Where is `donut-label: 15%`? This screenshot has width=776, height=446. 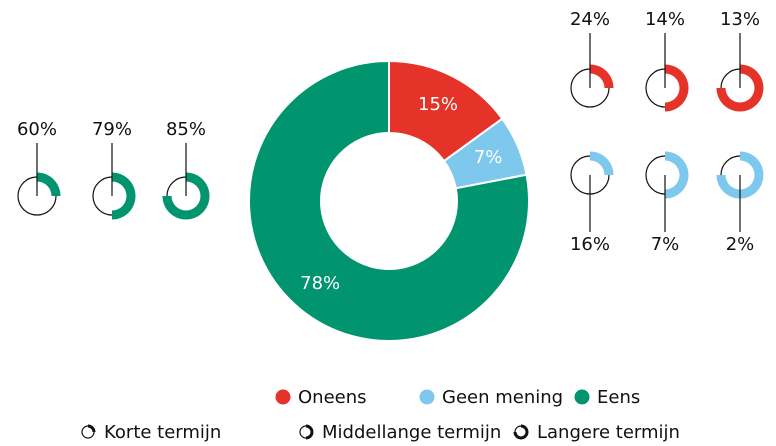
donut-label: 15% is located at coordinates (438, 104).